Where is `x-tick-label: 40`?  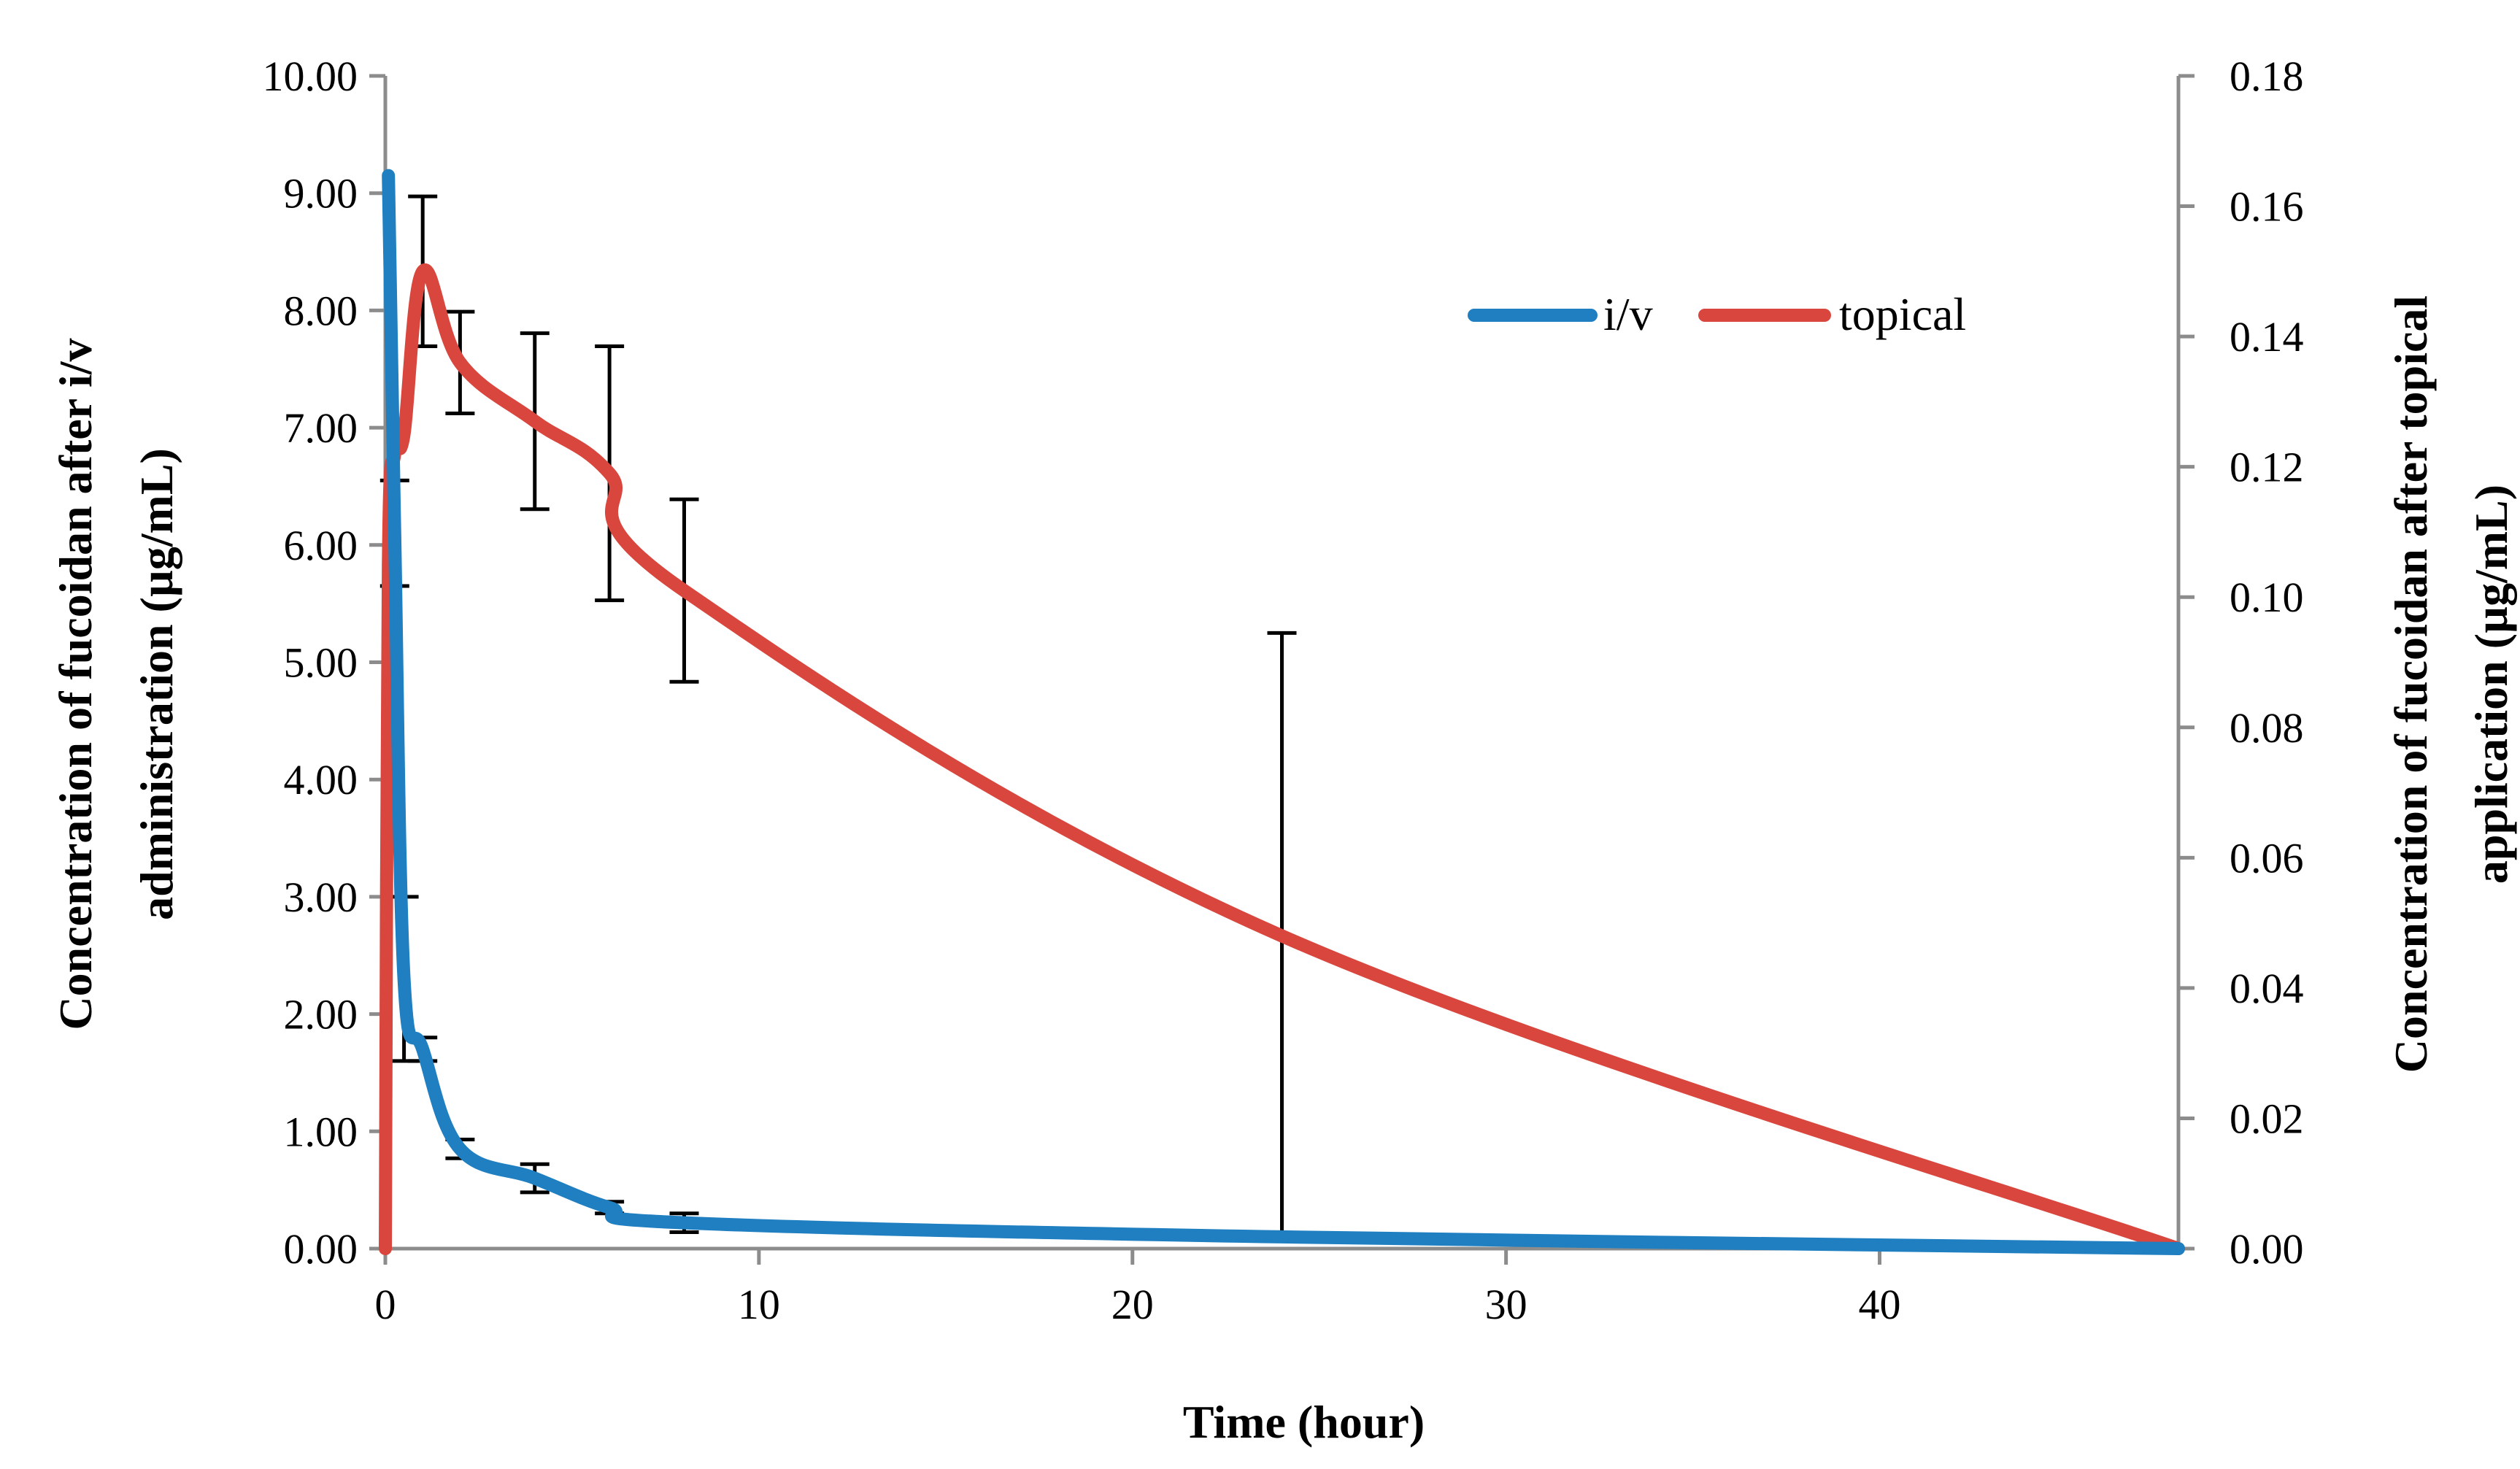
x-tick-label: 40 is located at coordinates (1880, 1304).